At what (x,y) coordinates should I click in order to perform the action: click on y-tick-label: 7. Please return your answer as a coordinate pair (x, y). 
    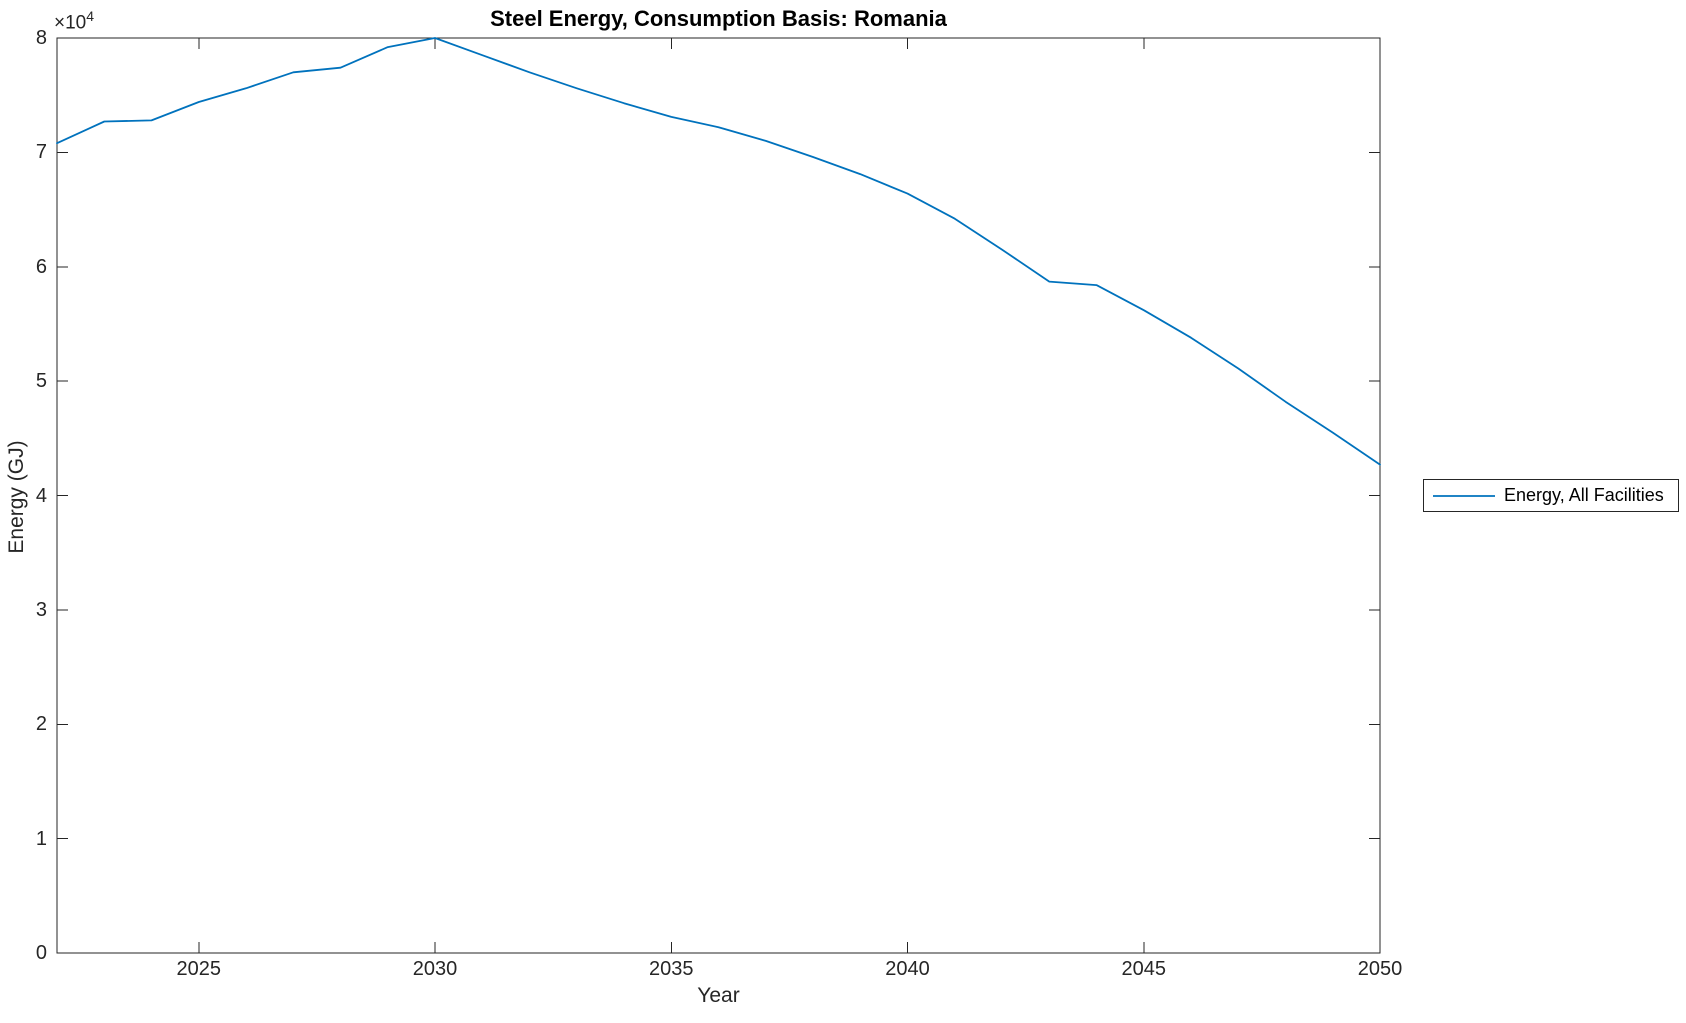
    Looking at the image, I should click on (41, 152).